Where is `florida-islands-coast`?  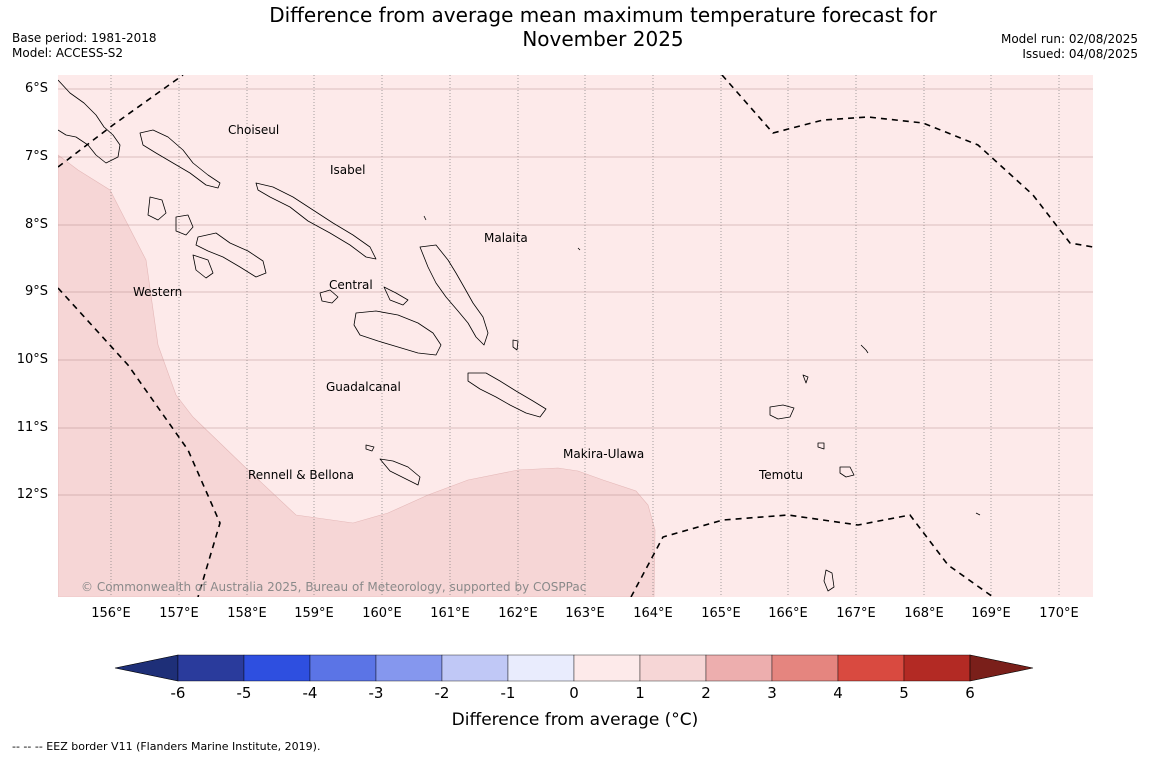 florida-islands-coast is located at coordinates (329, 296).